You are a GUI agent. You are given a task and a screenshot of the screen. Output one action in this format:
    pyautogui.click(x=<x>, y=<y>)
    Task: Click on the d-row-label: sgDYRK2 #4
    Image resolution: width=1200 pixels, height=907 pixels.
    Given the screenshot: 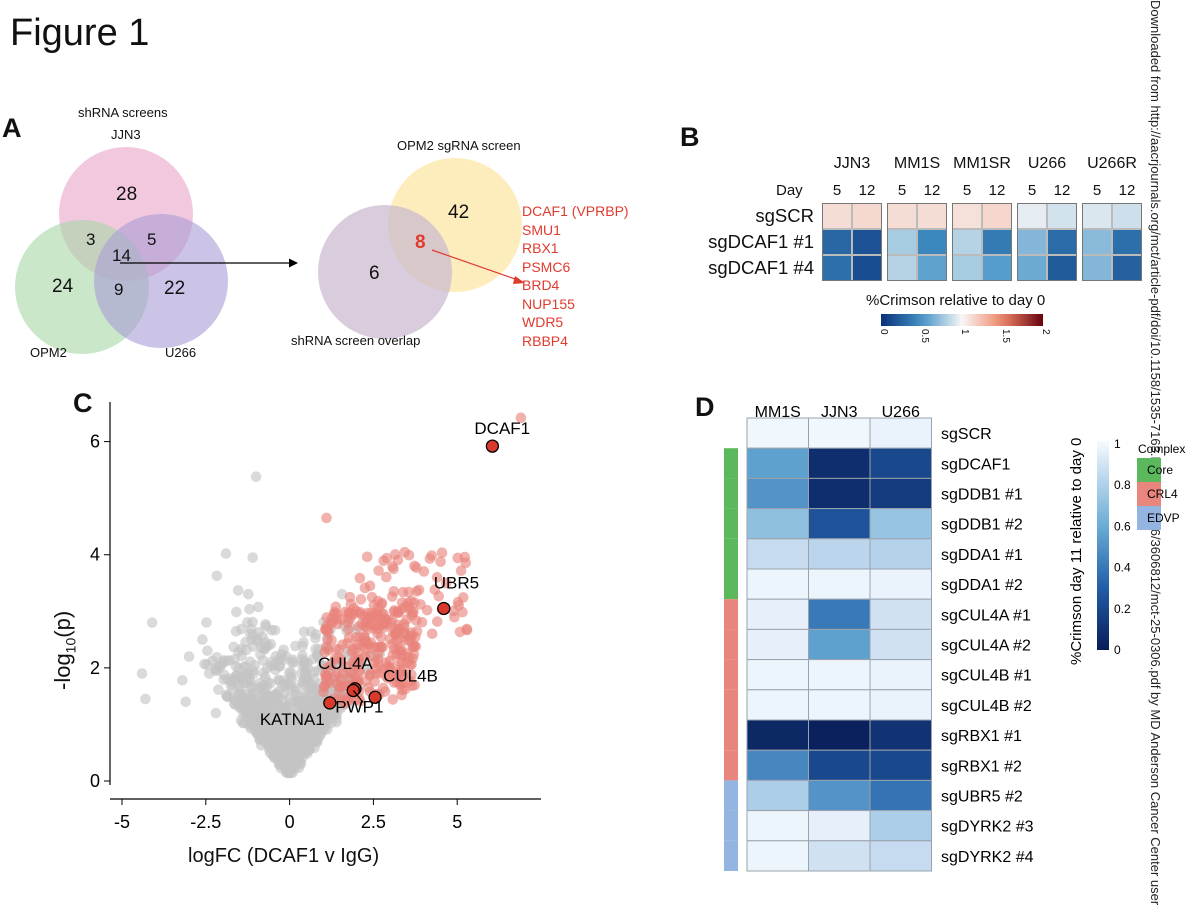 What is the action you would take?
    pyautogui.click(x=987, y=857)
    